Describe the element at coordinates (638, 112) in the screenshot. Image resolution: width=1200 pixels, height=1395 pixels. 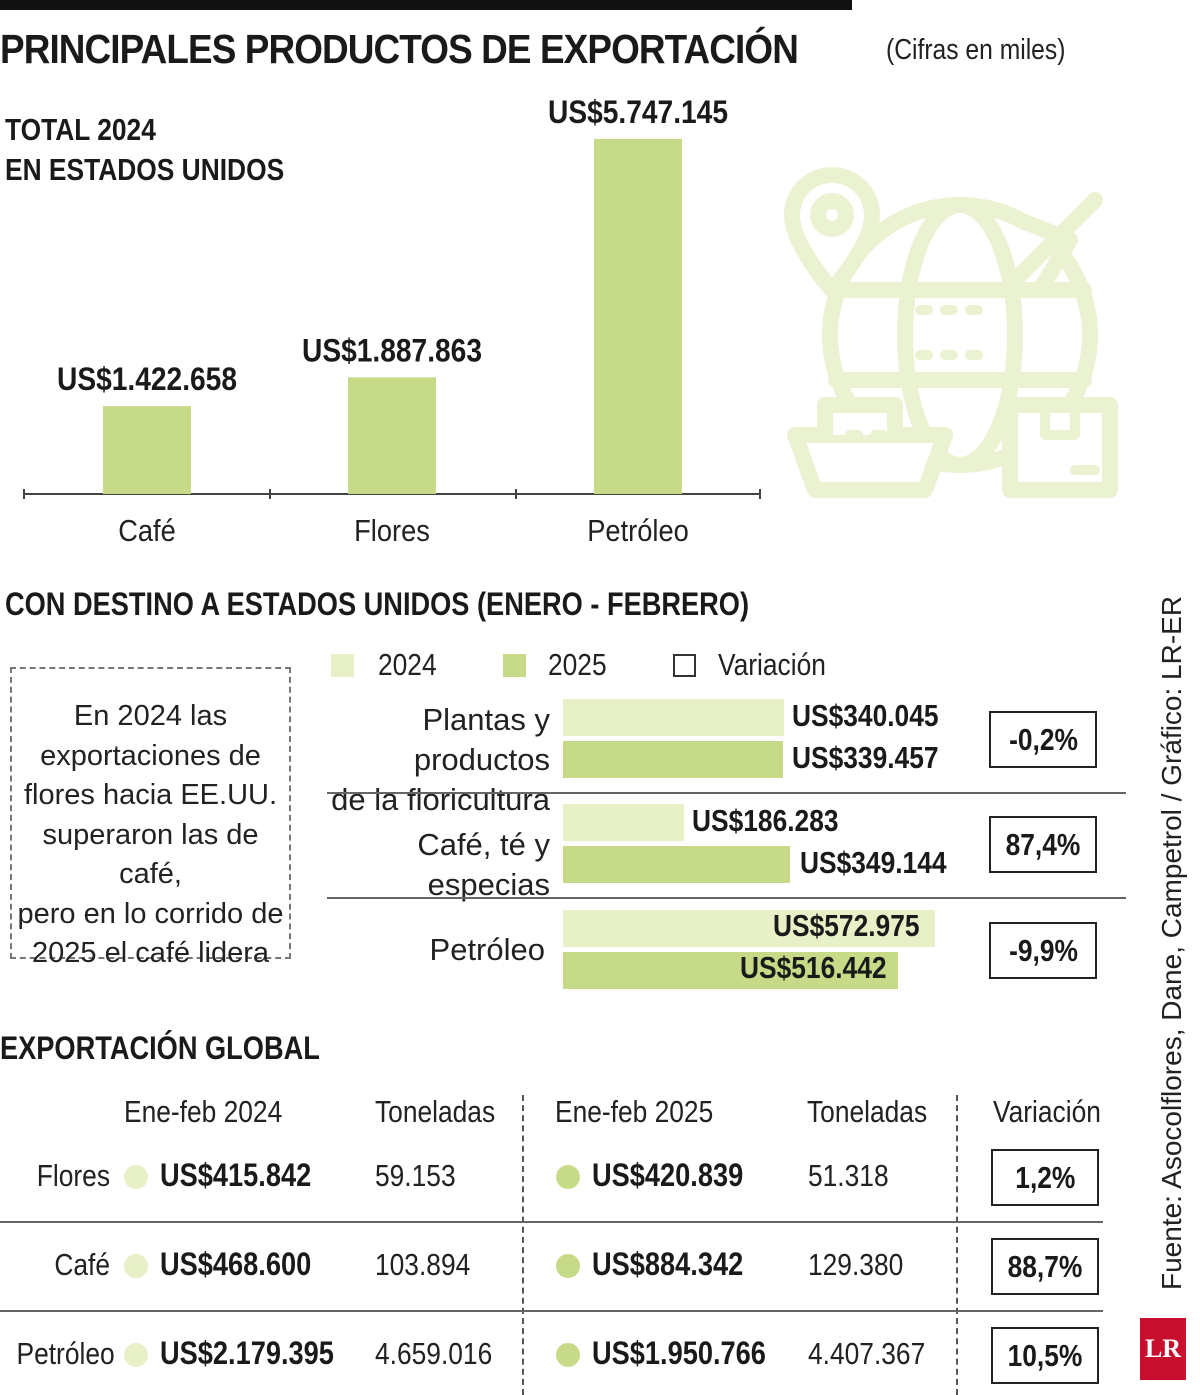
I see `bar-value-label: US$5.747.145` at that location.